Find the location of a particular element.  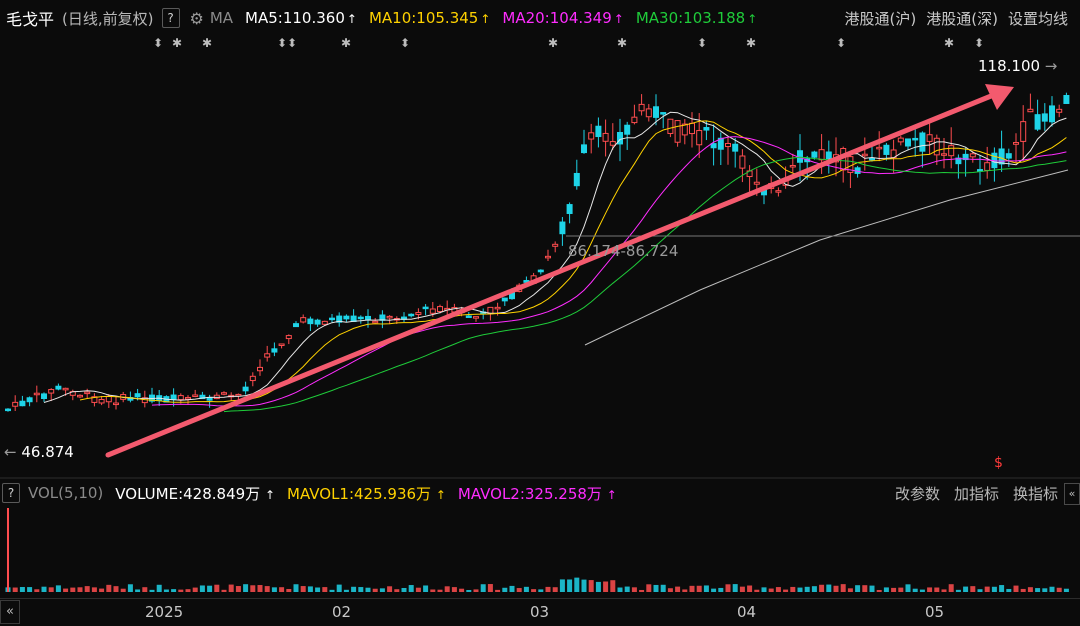

help-button: ? is located at coordinates (170, 18).